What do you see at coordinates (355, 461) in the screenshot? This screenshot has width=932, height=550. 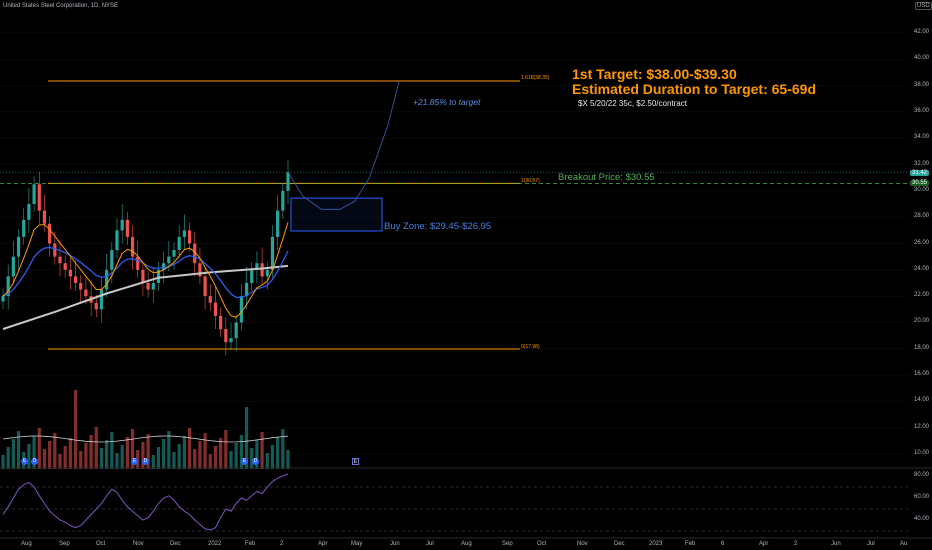 I see `future-event-icon: E` at bounding box center [355, 461].